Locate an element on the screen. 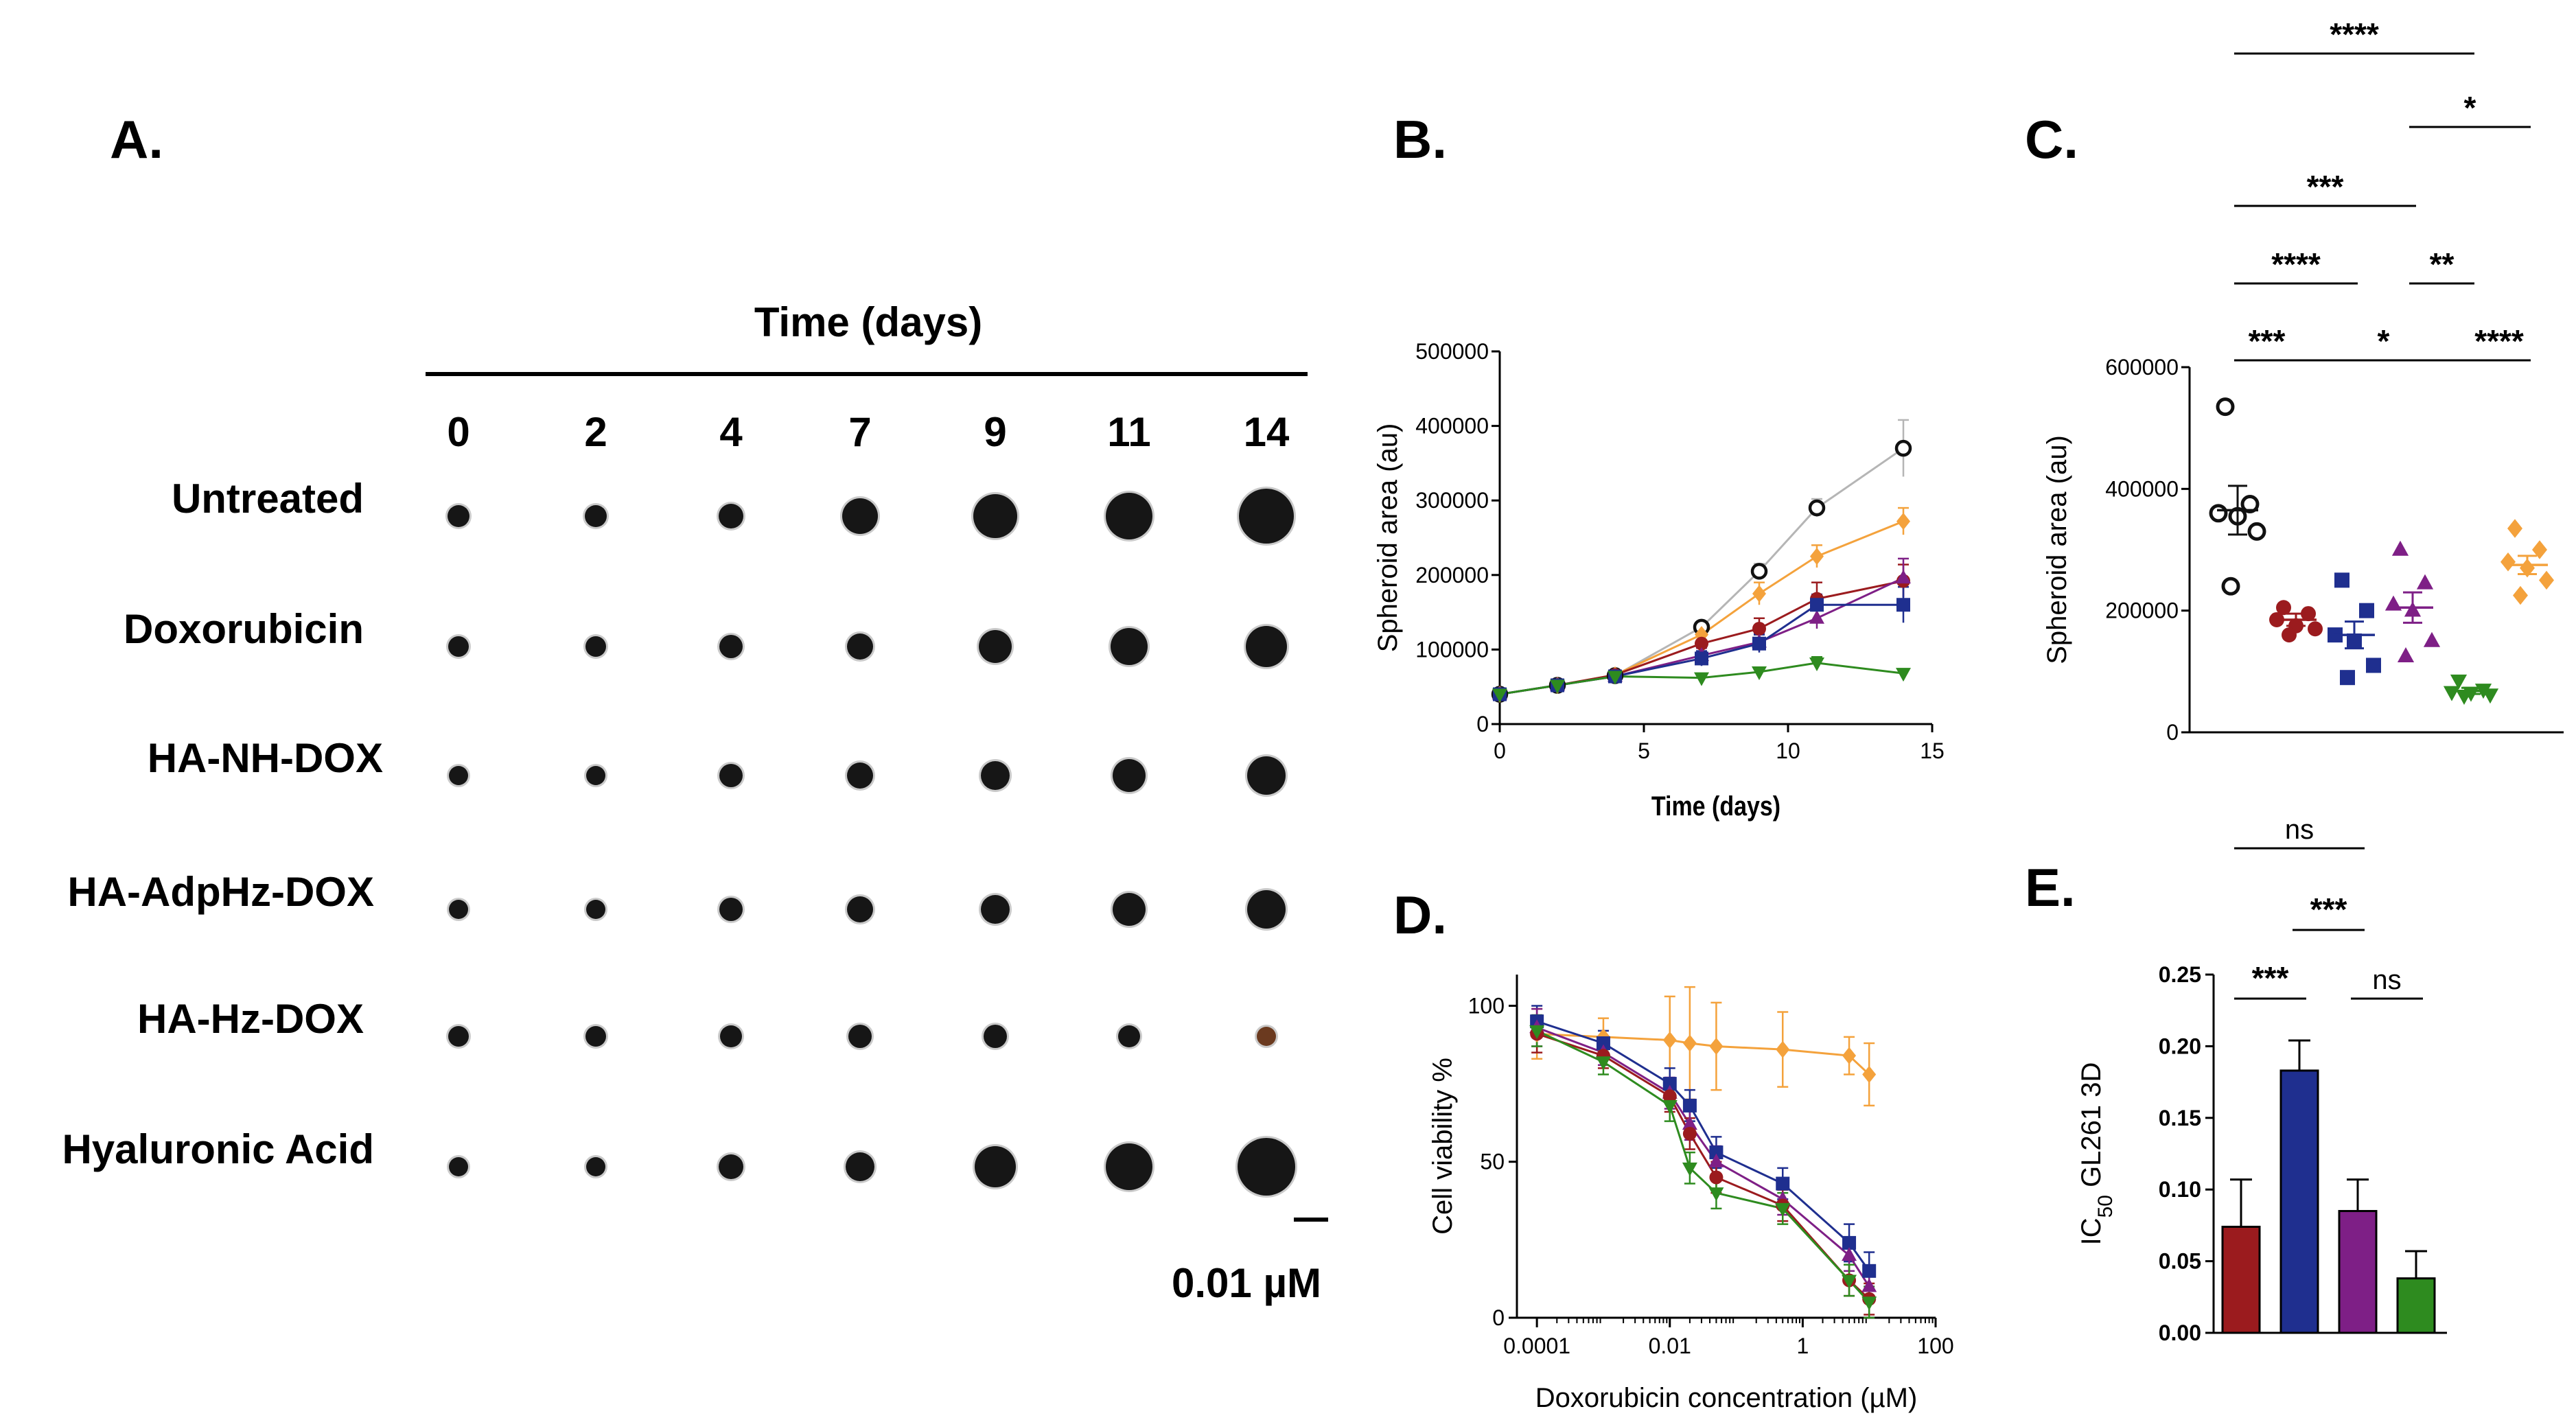  y-tick-label: 300000 is located at coordinates (1452, 500).